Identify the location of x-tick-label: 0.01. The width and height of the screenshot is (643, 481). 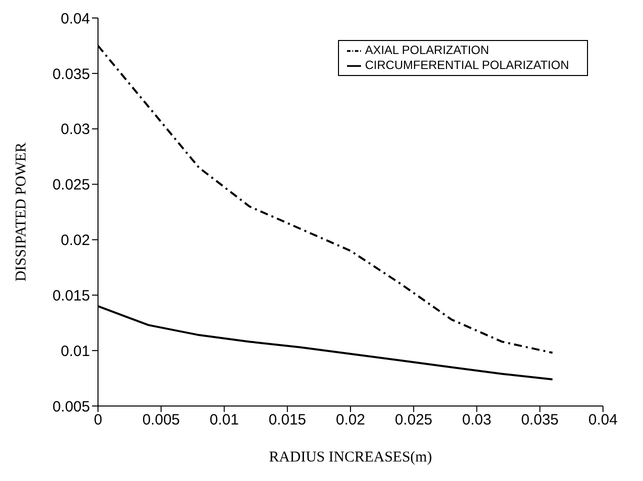
(224, 420).